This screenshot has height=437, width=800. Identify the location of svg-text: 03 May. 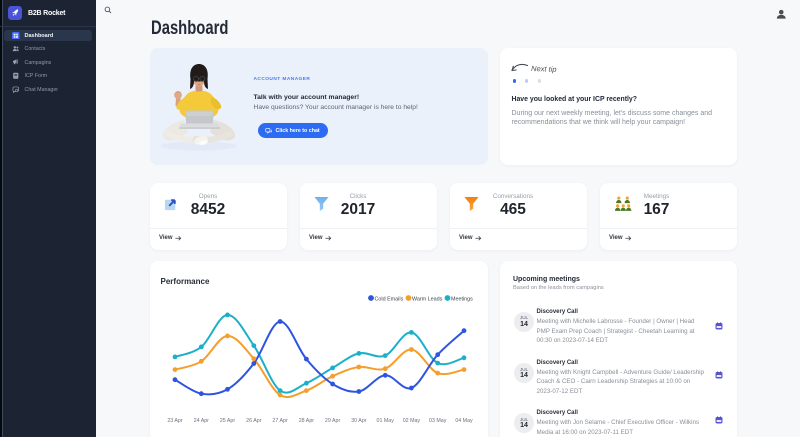
(438, 421).